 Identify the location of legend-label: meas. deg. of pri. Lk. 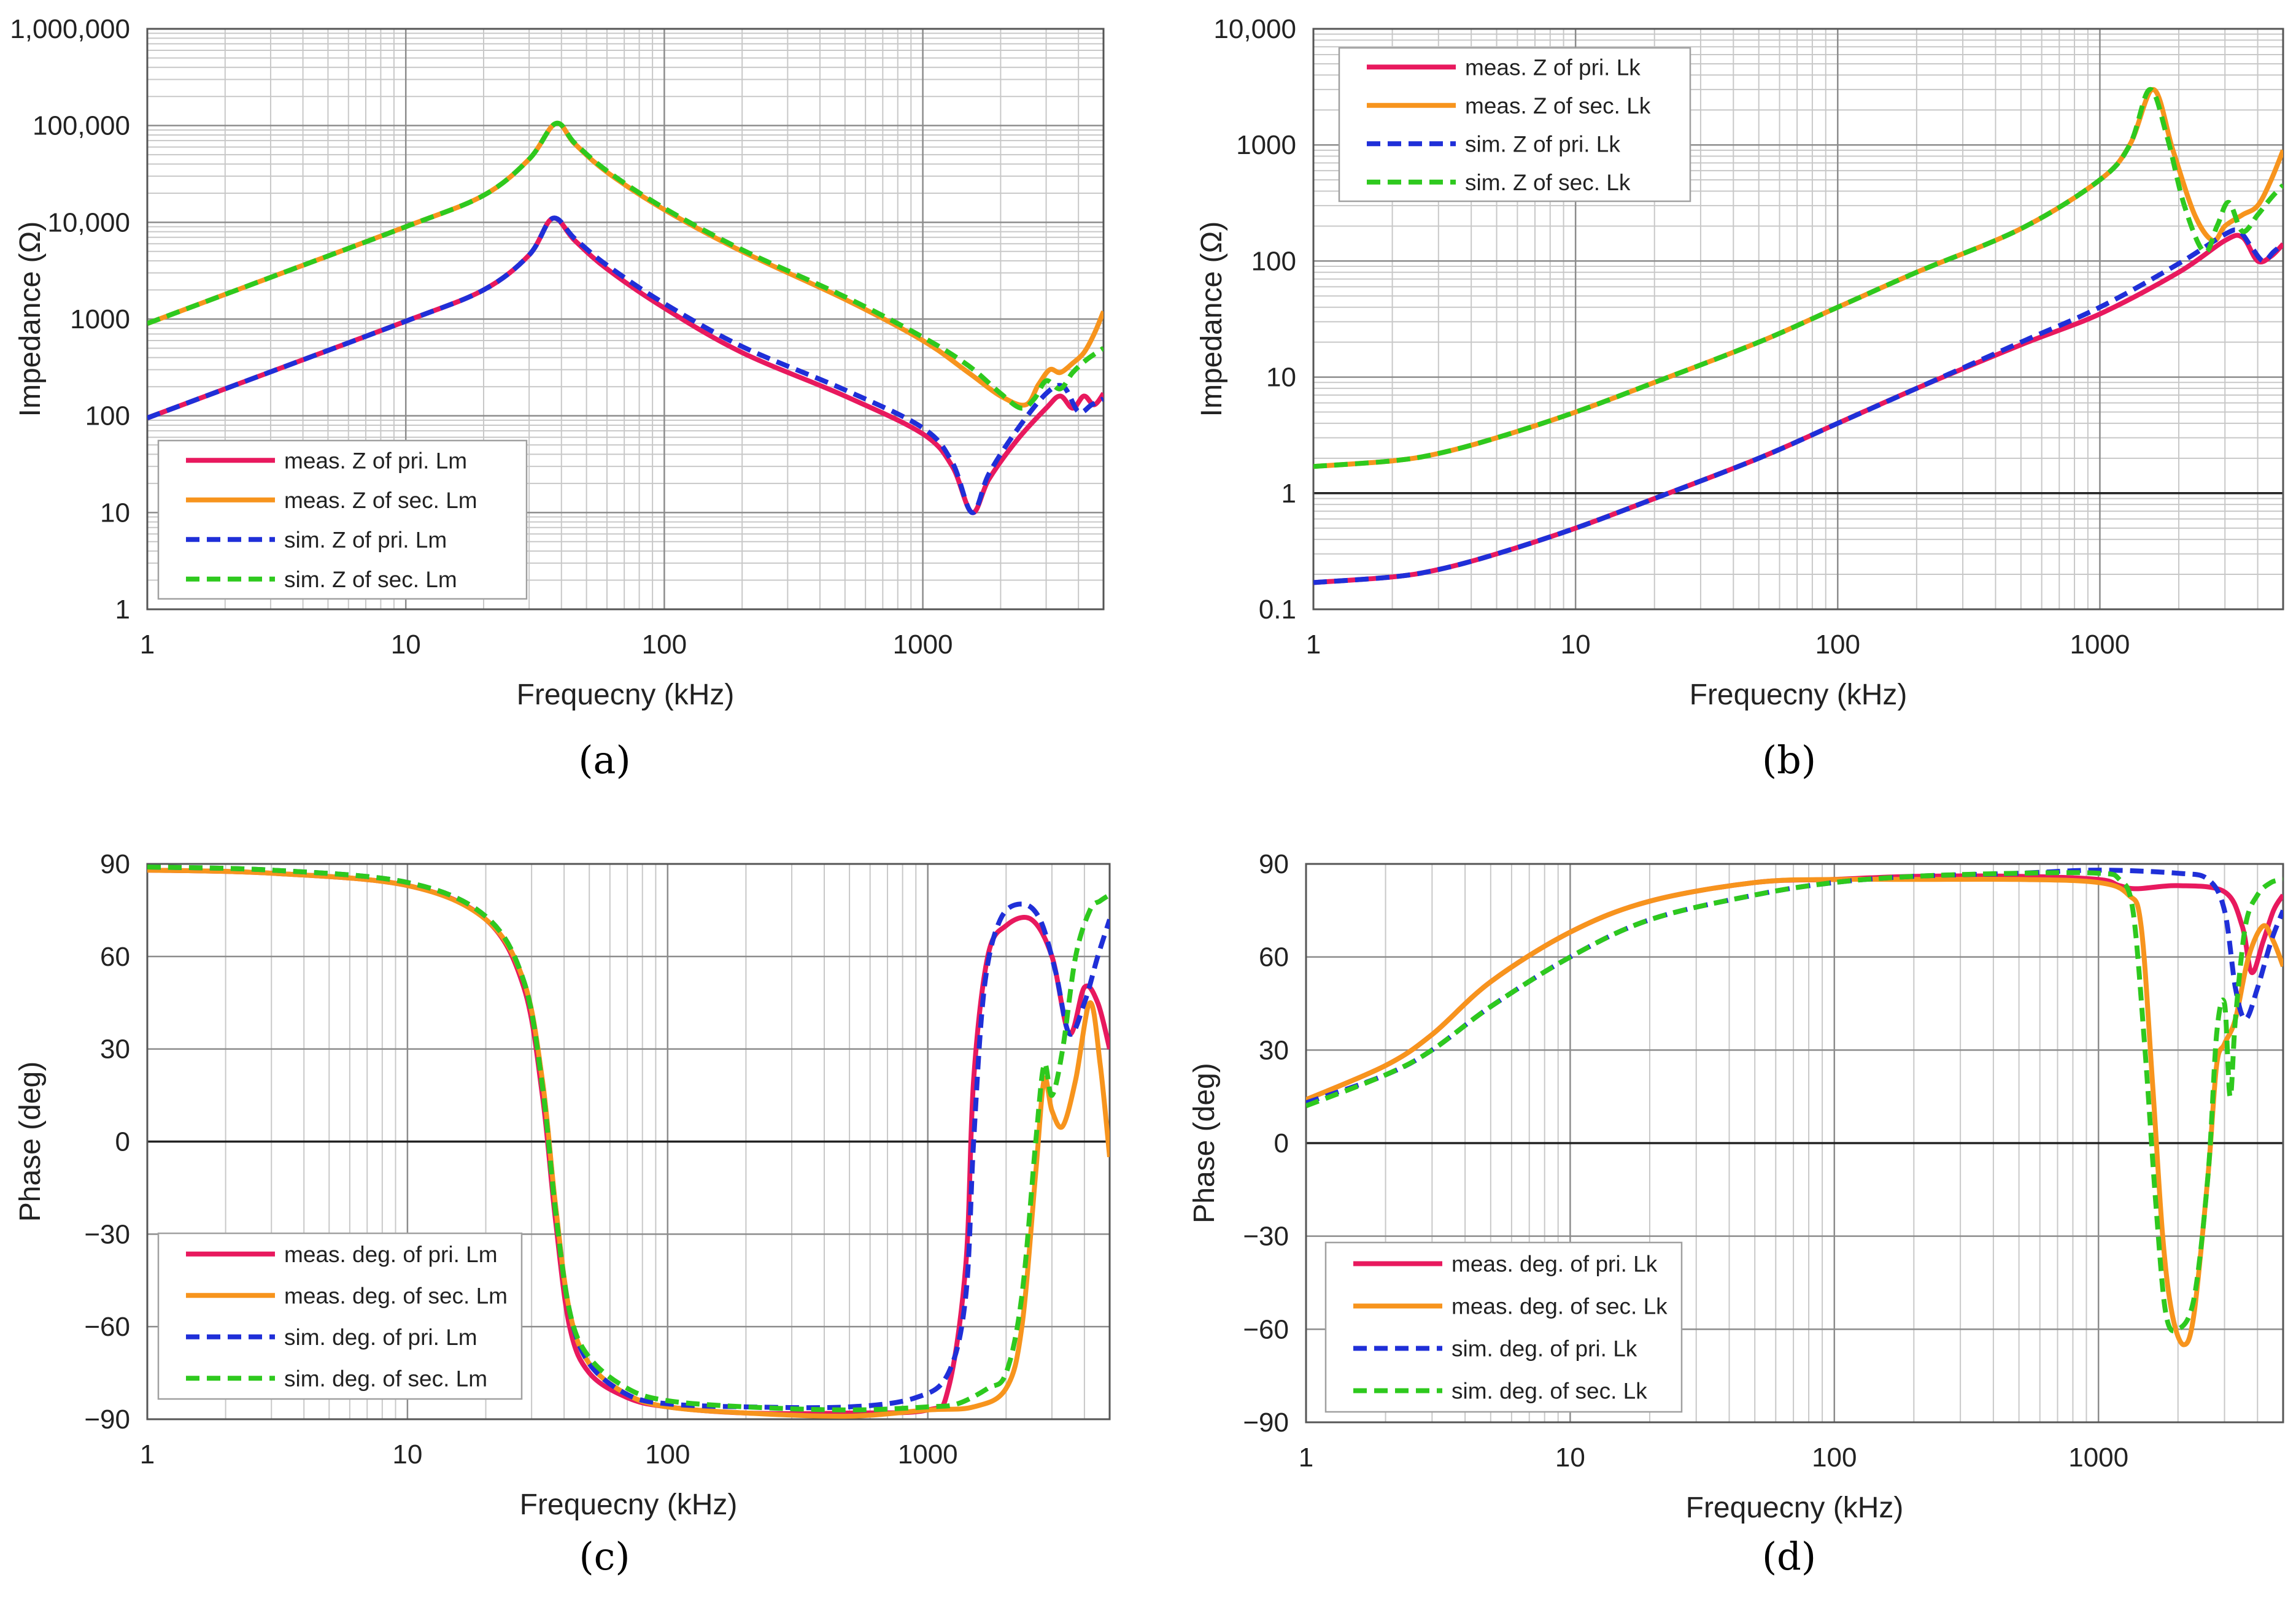
(1554, 1264).